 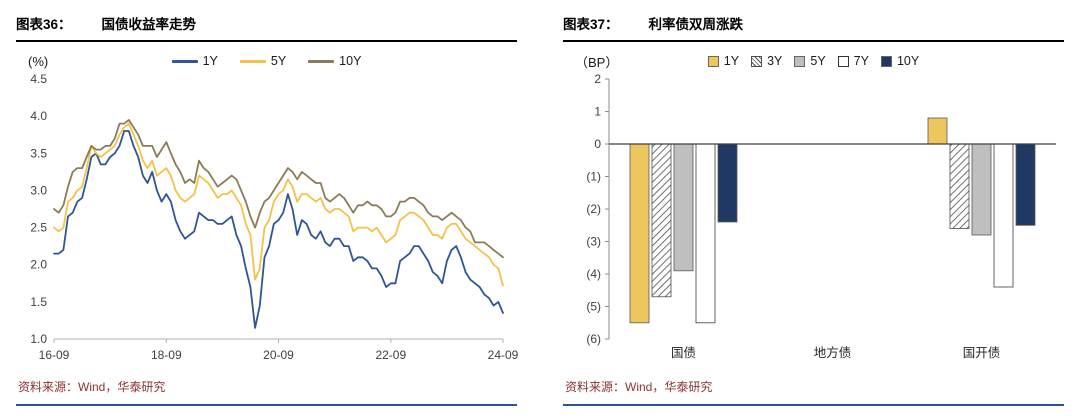 What do you see at coordinates (597, 62) in the screenshot?
I see `y-axis-unit-bp: （BP）` at bounding box center [597, 62].